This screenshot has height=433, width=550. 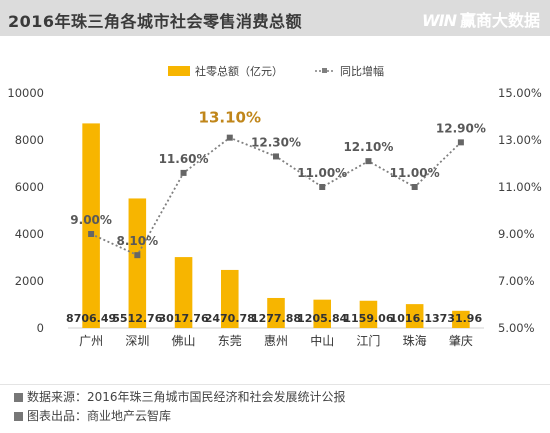 I want to click on bar-惠州, so click(x=276, y=312).